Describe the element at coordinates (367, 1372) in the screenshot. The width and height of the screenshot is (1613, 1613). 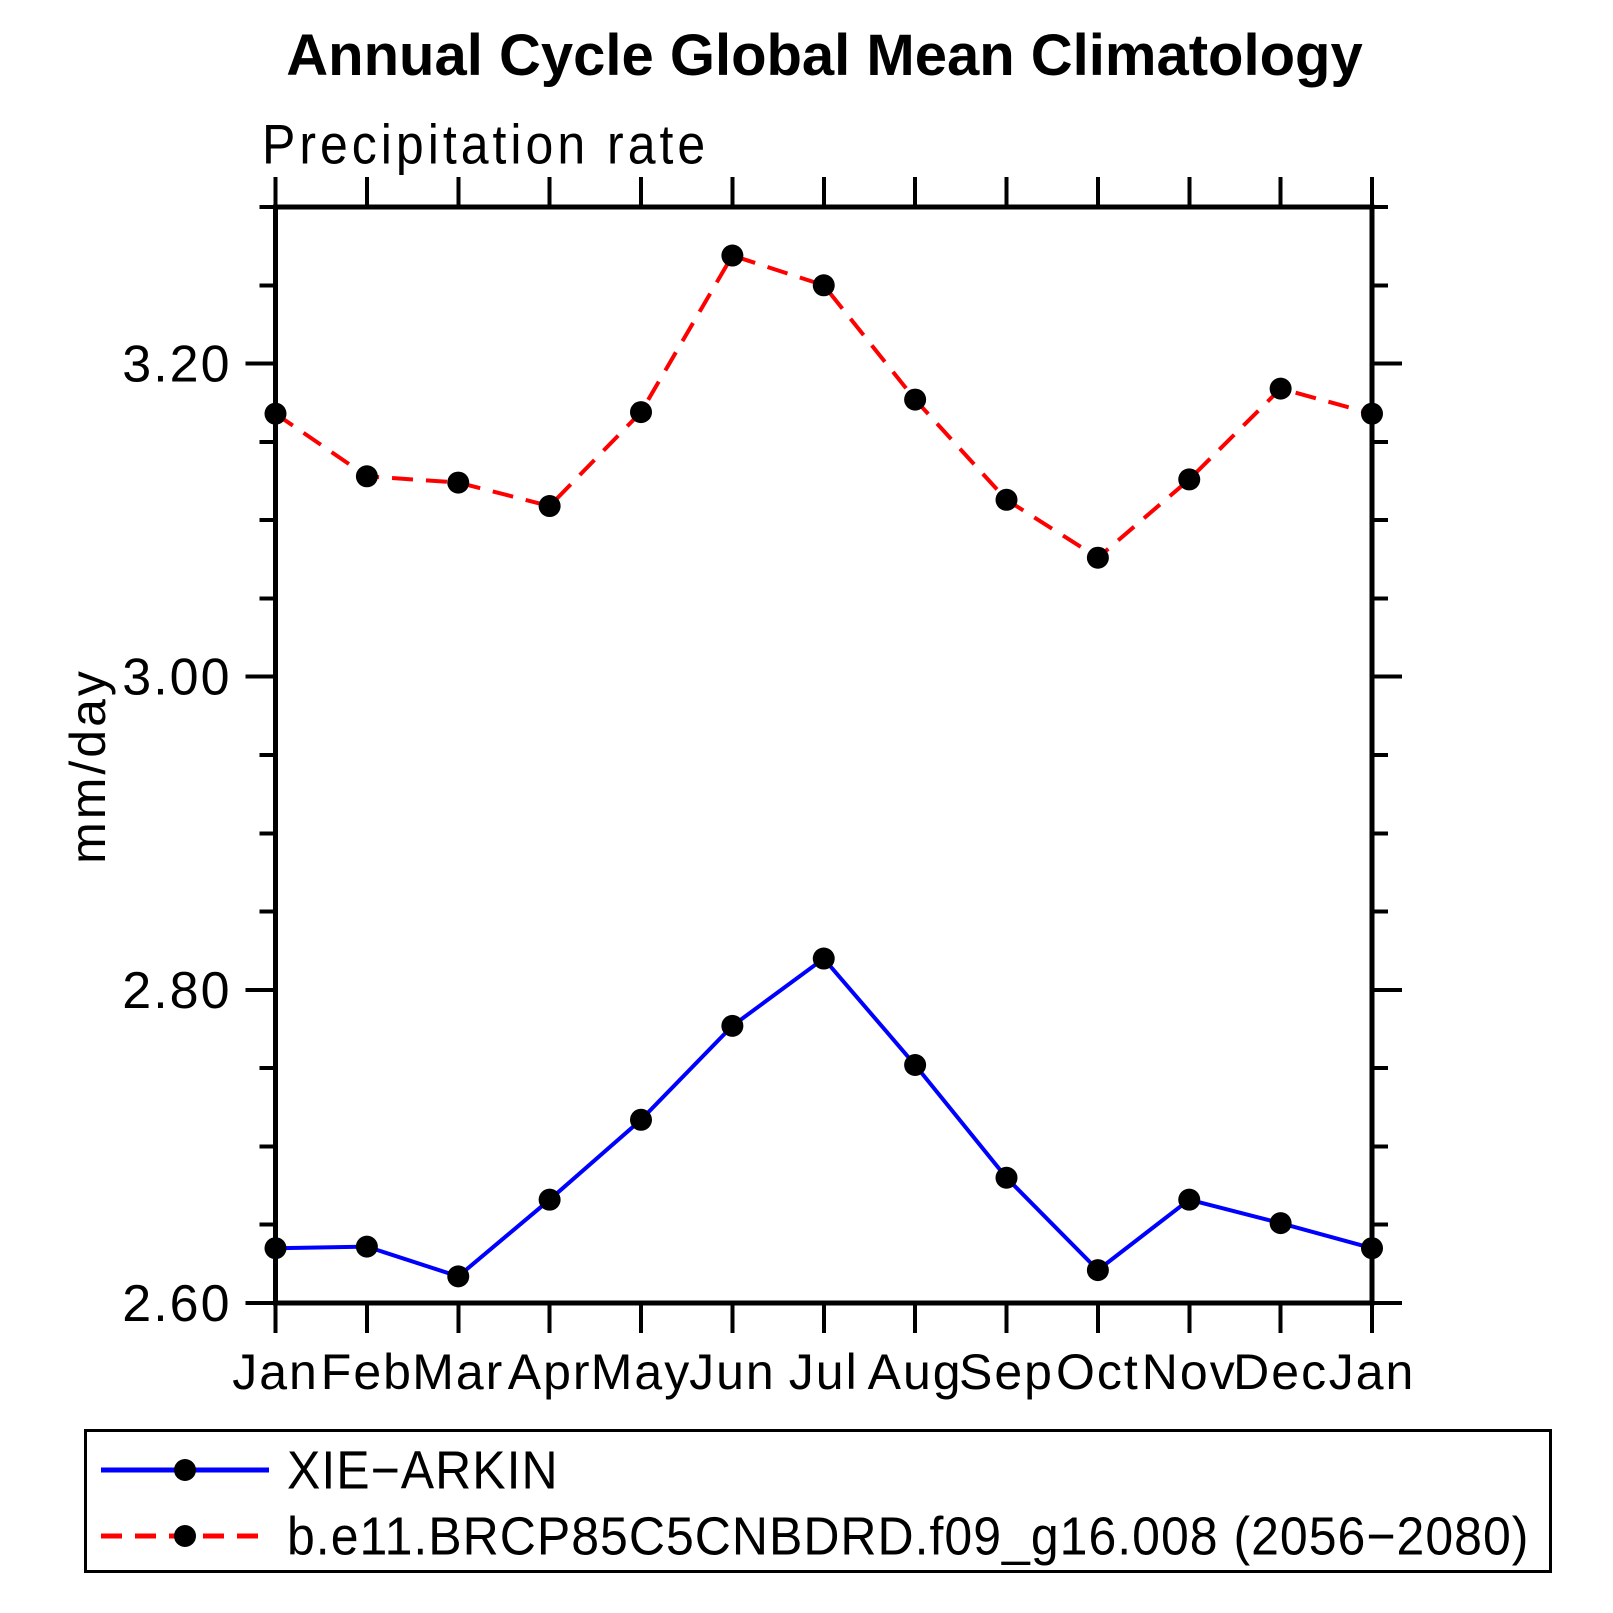
I see `x-tick-label: Feb` at that location.